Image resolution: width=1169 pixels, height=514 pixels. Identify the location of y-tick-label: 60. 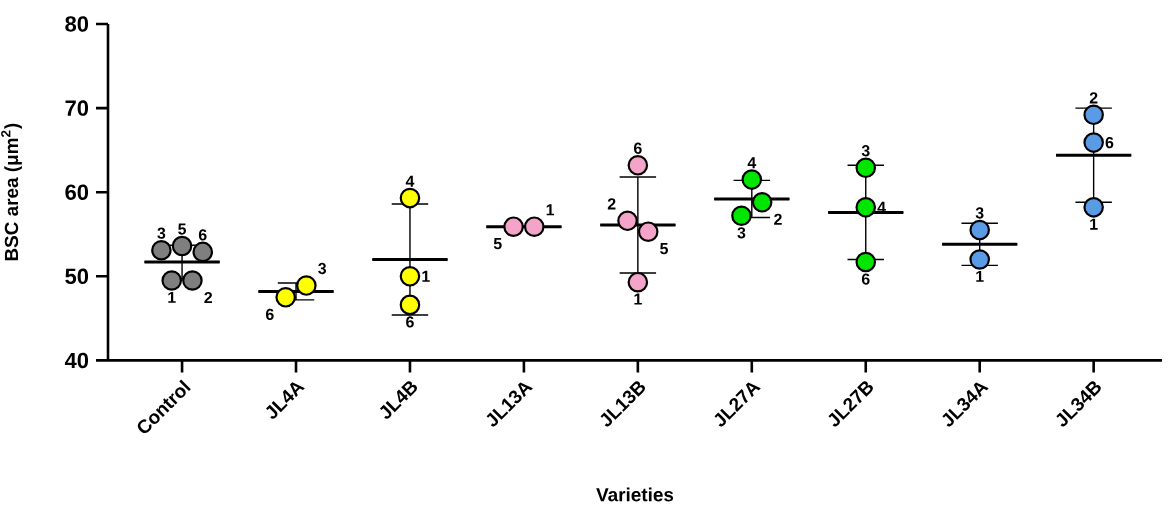
(77, 192).